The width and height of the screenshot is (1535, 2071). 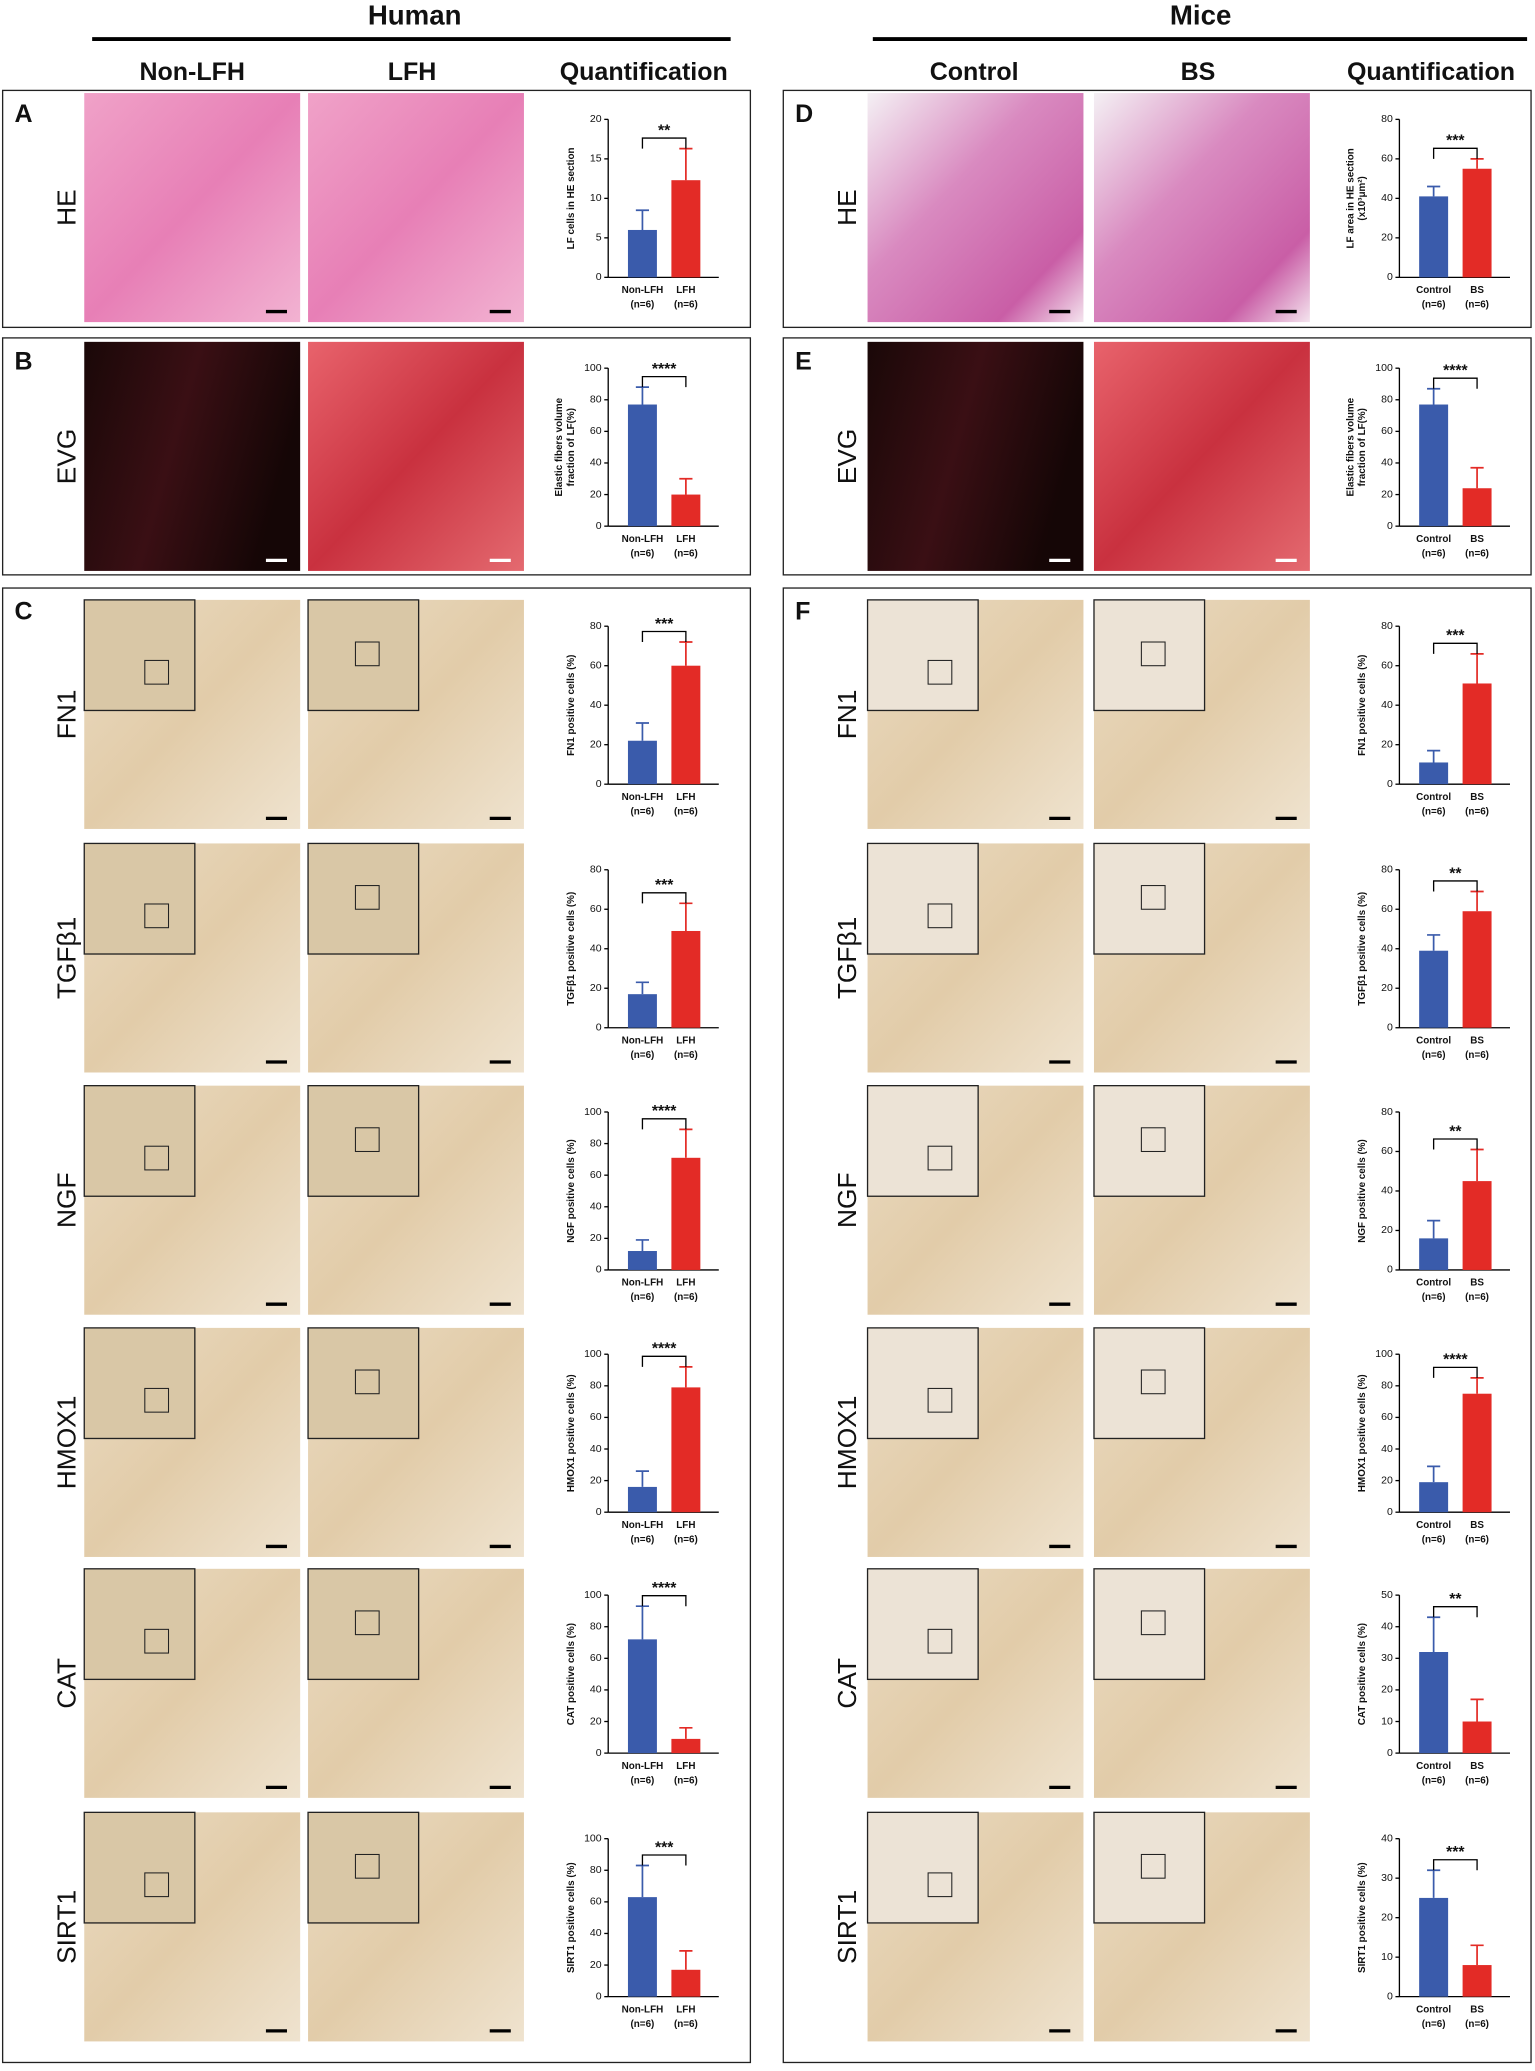 What do you see at coordinates (1362, 198) in the screenshot?
I see `y-axis-label: (x10³μm²)` at bounding box center [1362, 198].